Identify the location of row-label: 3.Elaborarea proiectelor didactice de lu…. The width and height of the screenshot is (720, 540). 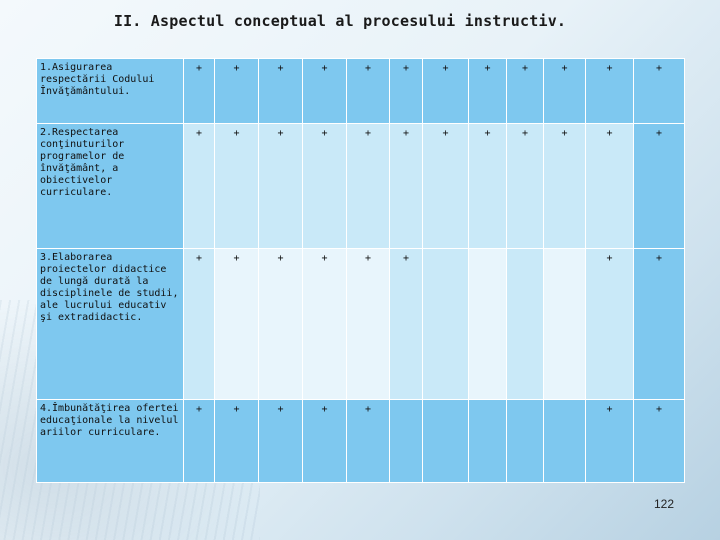
(110, 324).